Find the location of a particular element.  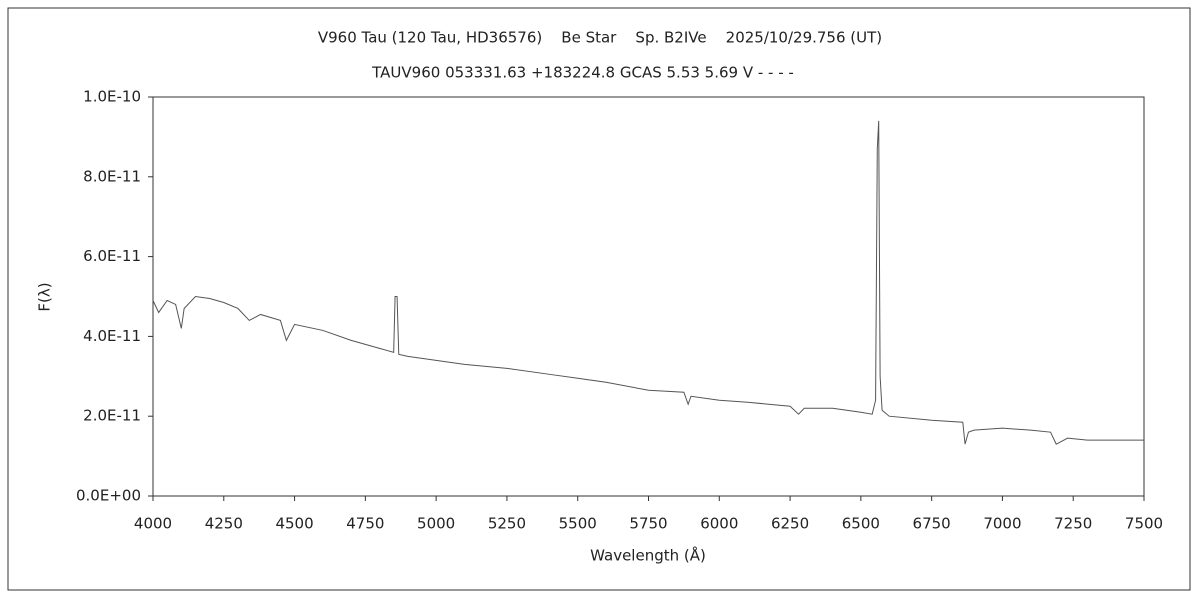

x-tick-label: 7000 is located at coordinates (1002, 524).